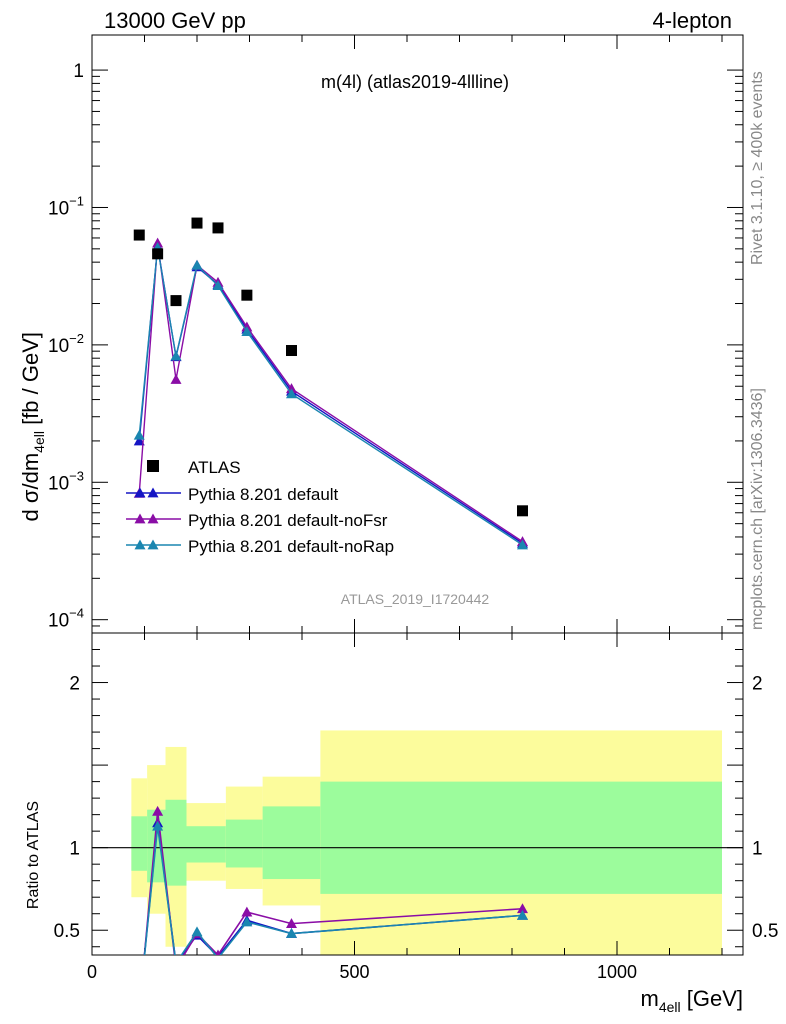 The height and width of the screenshot is (1024, 786). Describe the element at coordinates (757, 168) in the screenshot. I see `rivet-version-label: Rivet 3.1.10, ≥ 400k events` at that location.